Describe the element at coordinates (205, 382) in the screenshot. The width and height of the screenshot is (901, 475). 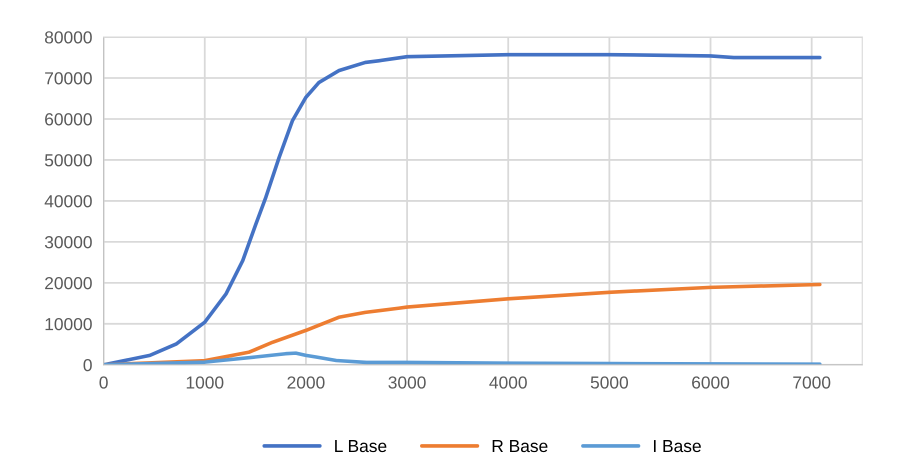
I see `x-tick-label: 1000` at that location.